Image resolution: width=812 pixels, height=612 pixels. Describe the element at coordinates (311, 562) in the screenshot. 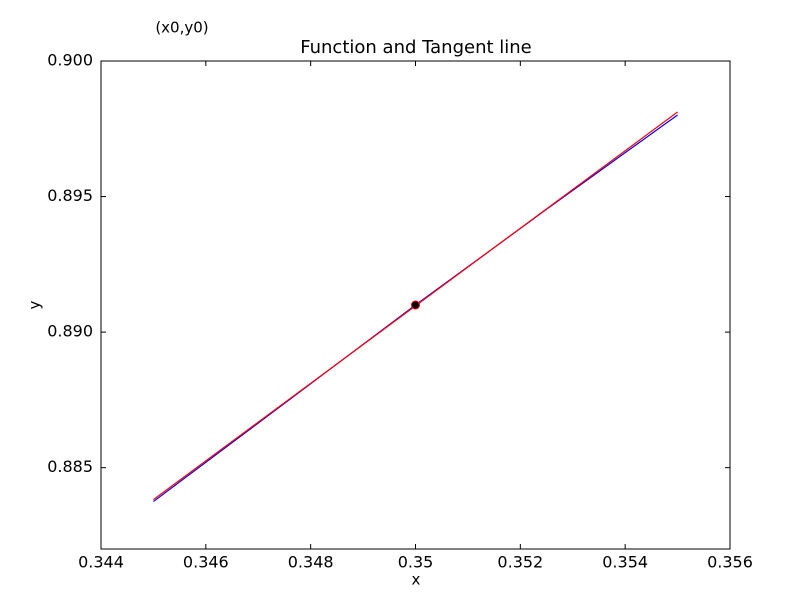

I see `x-tick-label: 0.348` at that location.